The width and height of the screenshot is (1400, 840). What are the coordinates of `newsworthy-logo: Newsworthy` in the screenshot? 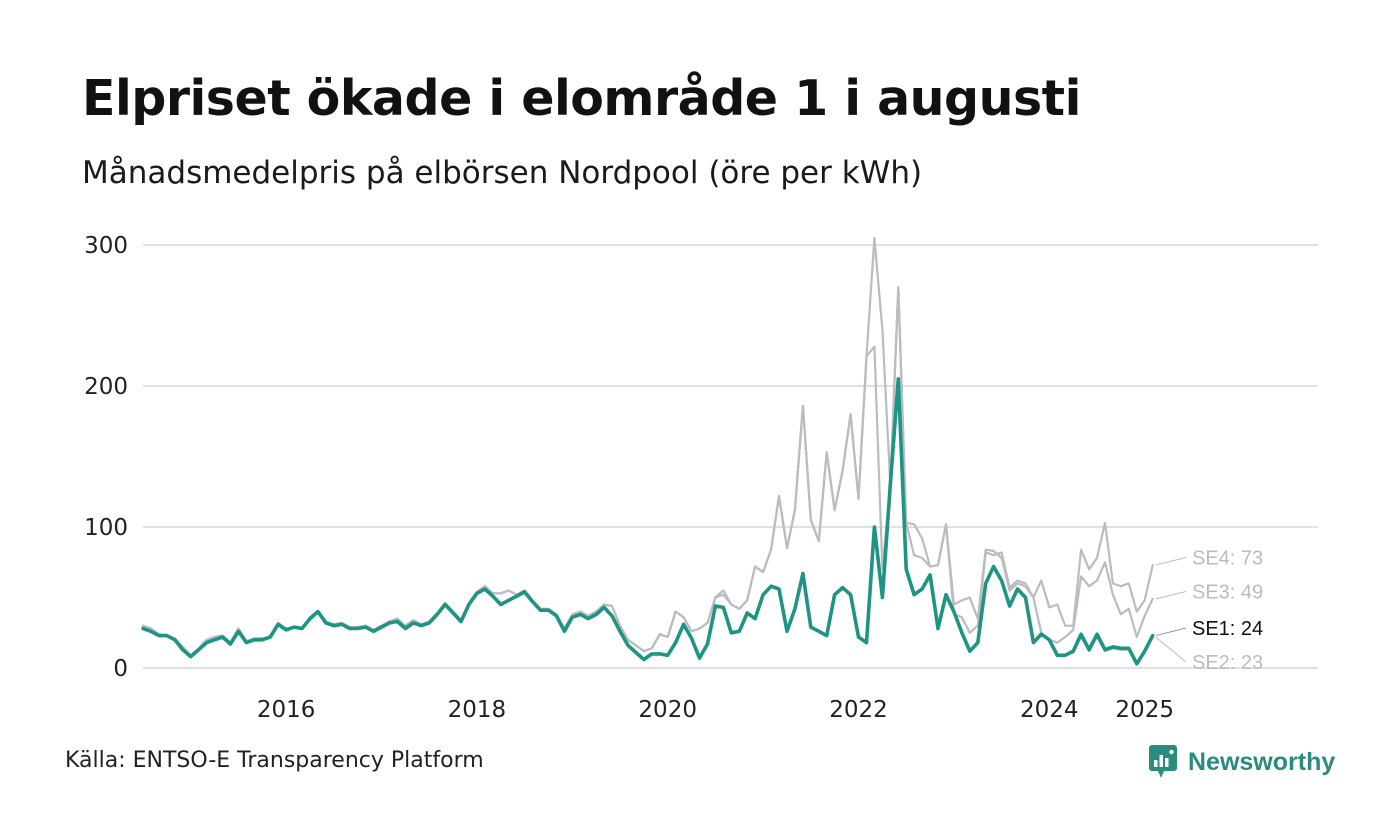 It's located at (1241, 762).